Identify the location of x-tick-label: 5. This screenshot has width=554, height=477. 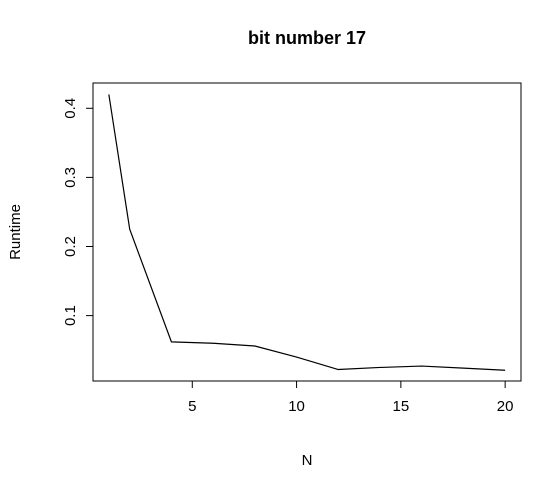
(192, 406).